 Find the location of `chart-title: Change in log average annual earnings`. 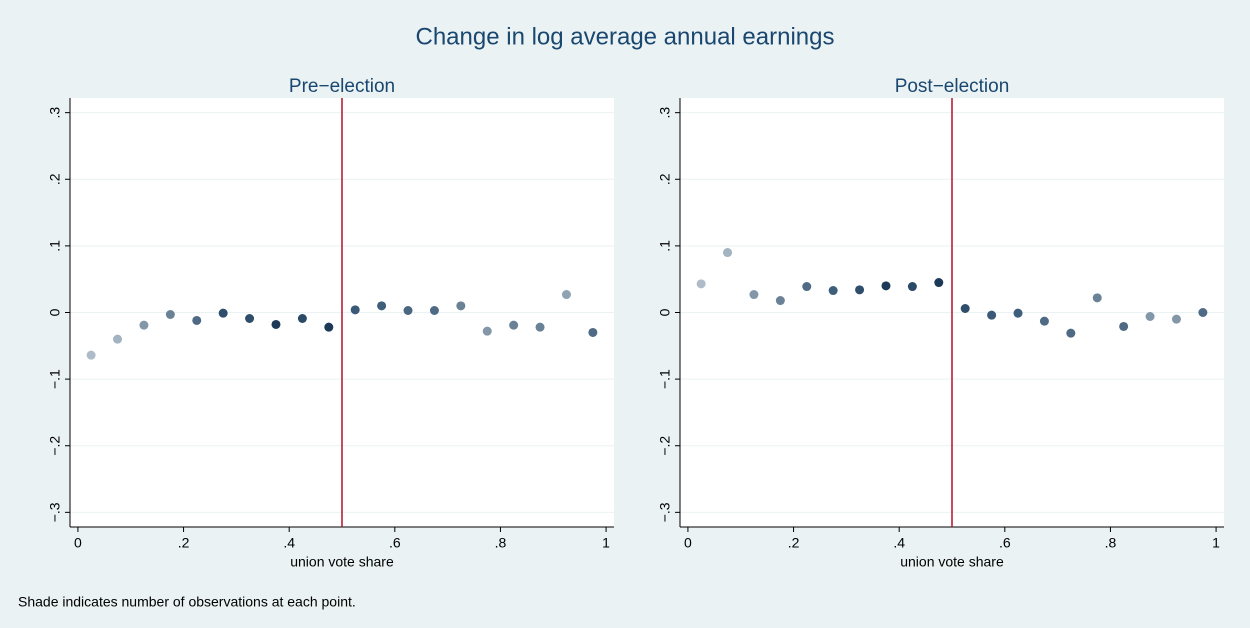

chart-title: Change in log average annual earnings is located at coordinates (625, 36).